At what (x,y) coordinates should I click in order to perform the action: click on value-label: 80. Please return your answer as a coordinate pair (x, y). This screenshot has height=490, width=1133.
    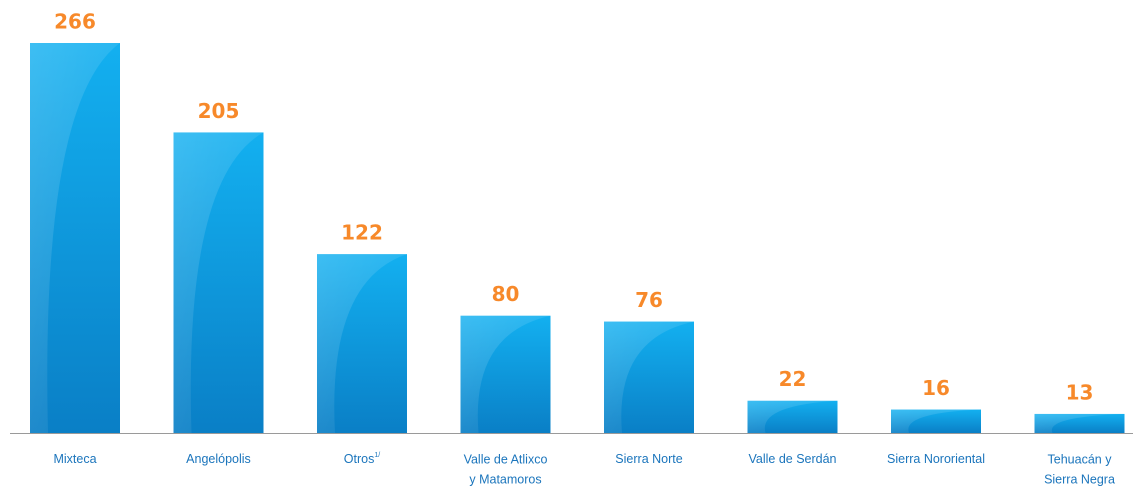
    Looking at the image, I should click on (506, 294).